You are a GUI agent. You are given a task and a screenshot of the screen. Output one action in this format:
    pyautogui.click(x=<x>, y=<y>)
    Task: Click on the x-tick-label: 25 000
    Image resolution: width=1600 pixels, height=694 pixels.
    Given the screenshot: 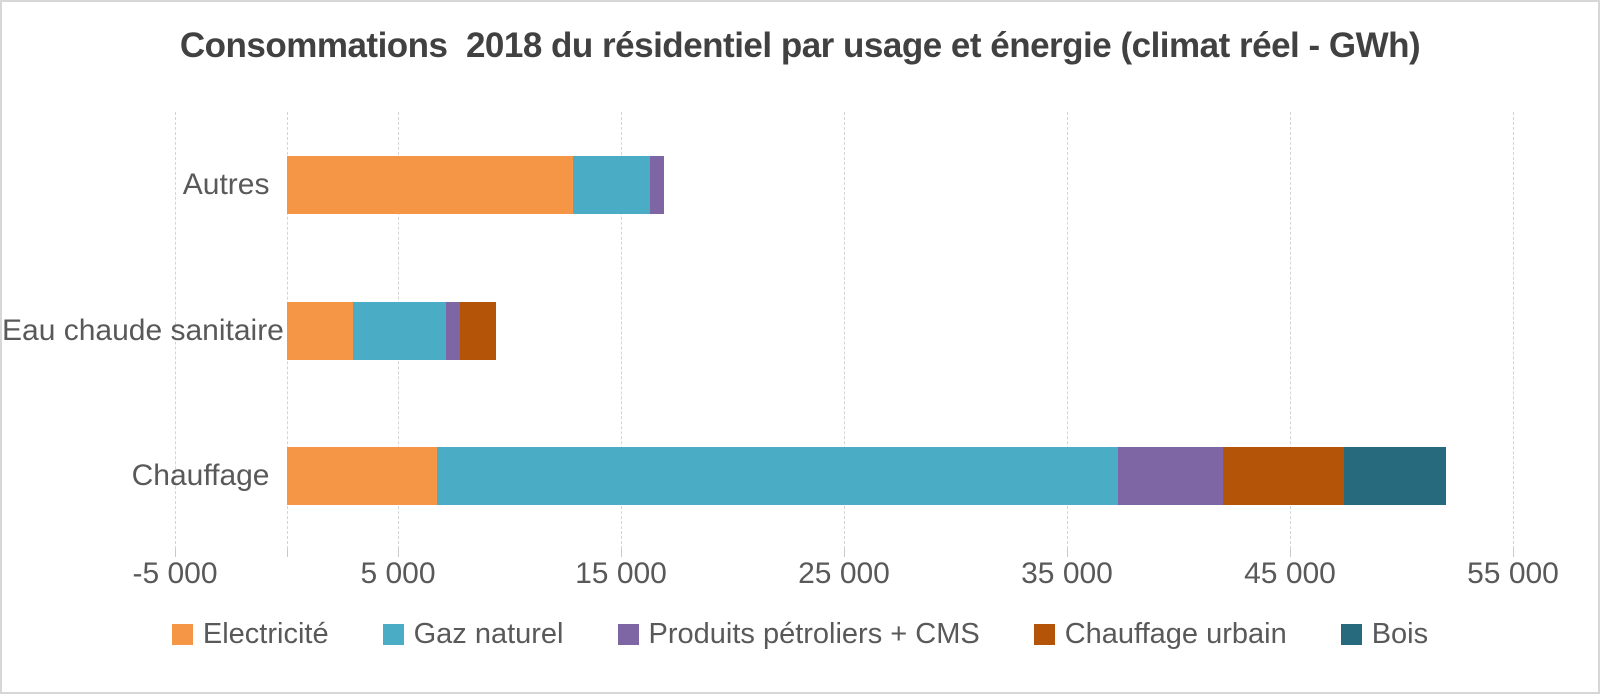 What is the action you would take?
    pyautogui.click(x=844, y=573)
    